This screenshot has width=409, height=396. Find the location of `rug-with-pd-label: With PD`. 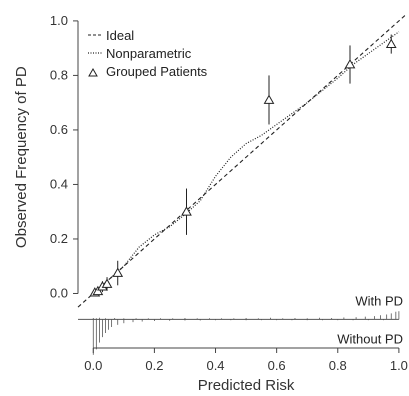

rug-with-pd-label: With PD is located at coordinates (379, 300).